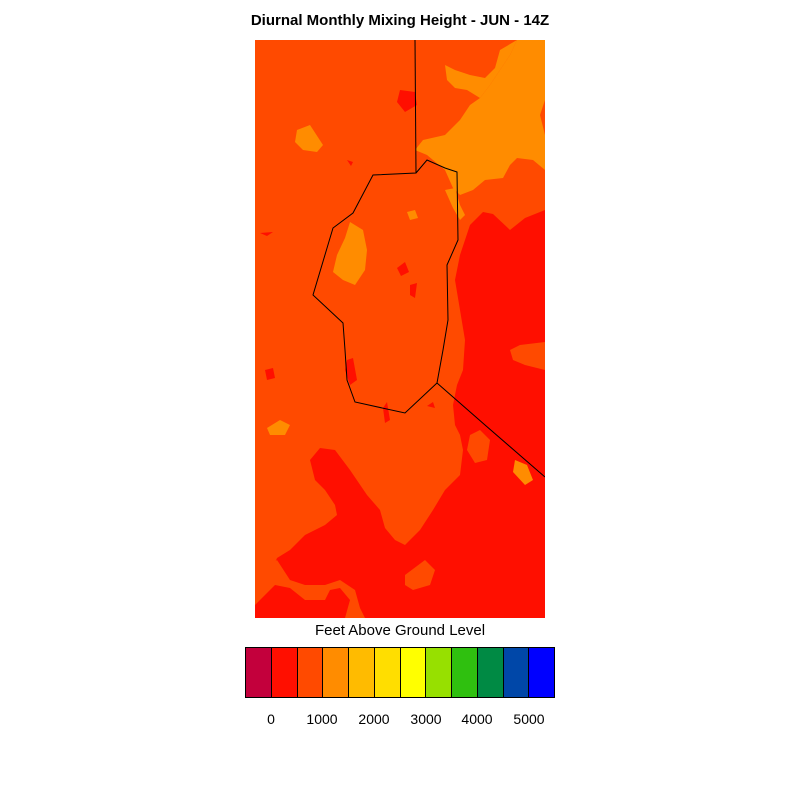 The image size is (800, 800). I want to click on orange-region-north, so click(481, 69).